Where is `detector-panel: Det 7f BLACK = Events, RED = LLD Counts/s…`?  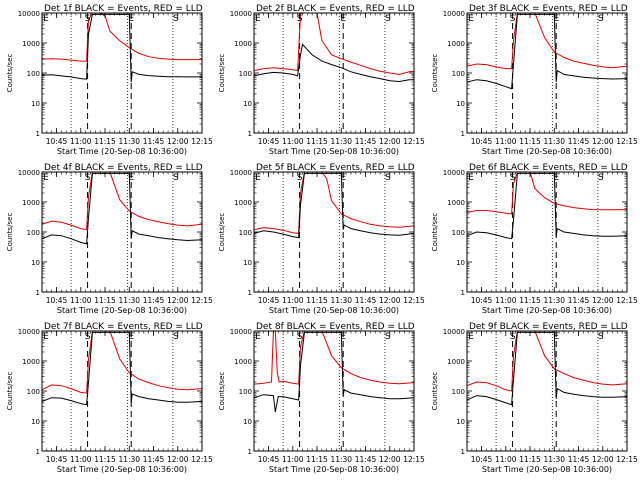 detector-panel: Det 7f BLACK = Events, RED = LLD Counts/s… is located at coordinates (109, 398).